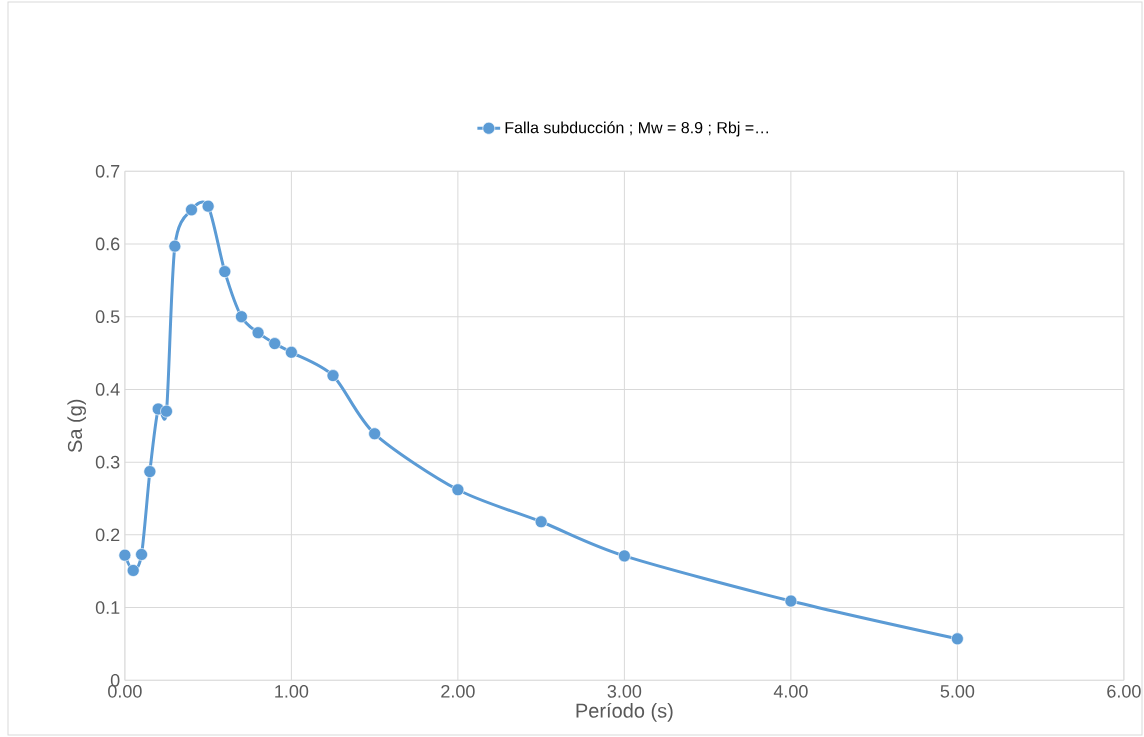  I want to click on x-tick-label: 4.00, so click(790, 691).